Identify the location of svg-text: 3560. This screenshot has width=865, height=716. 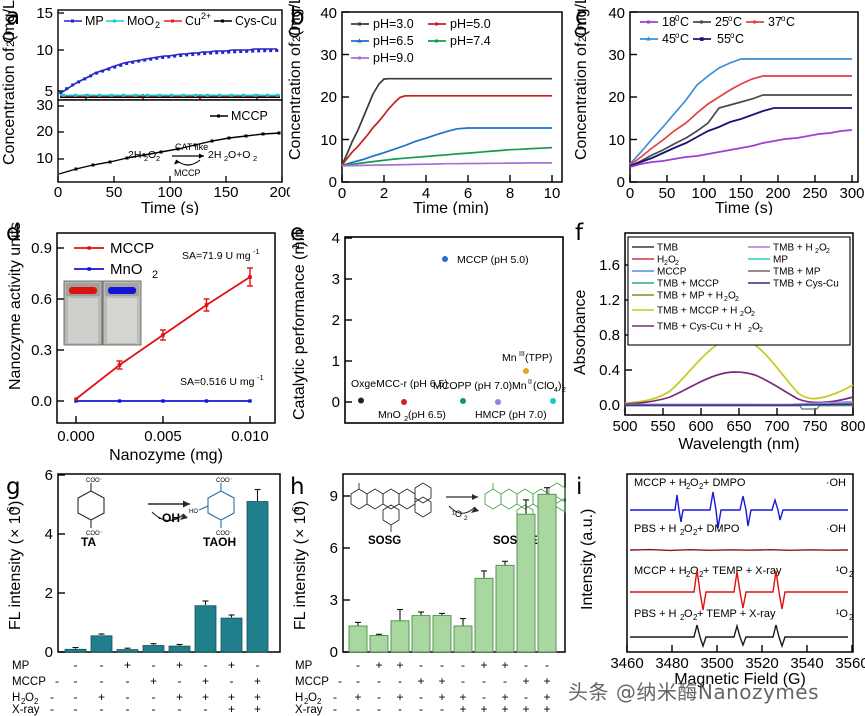
(850, 663).